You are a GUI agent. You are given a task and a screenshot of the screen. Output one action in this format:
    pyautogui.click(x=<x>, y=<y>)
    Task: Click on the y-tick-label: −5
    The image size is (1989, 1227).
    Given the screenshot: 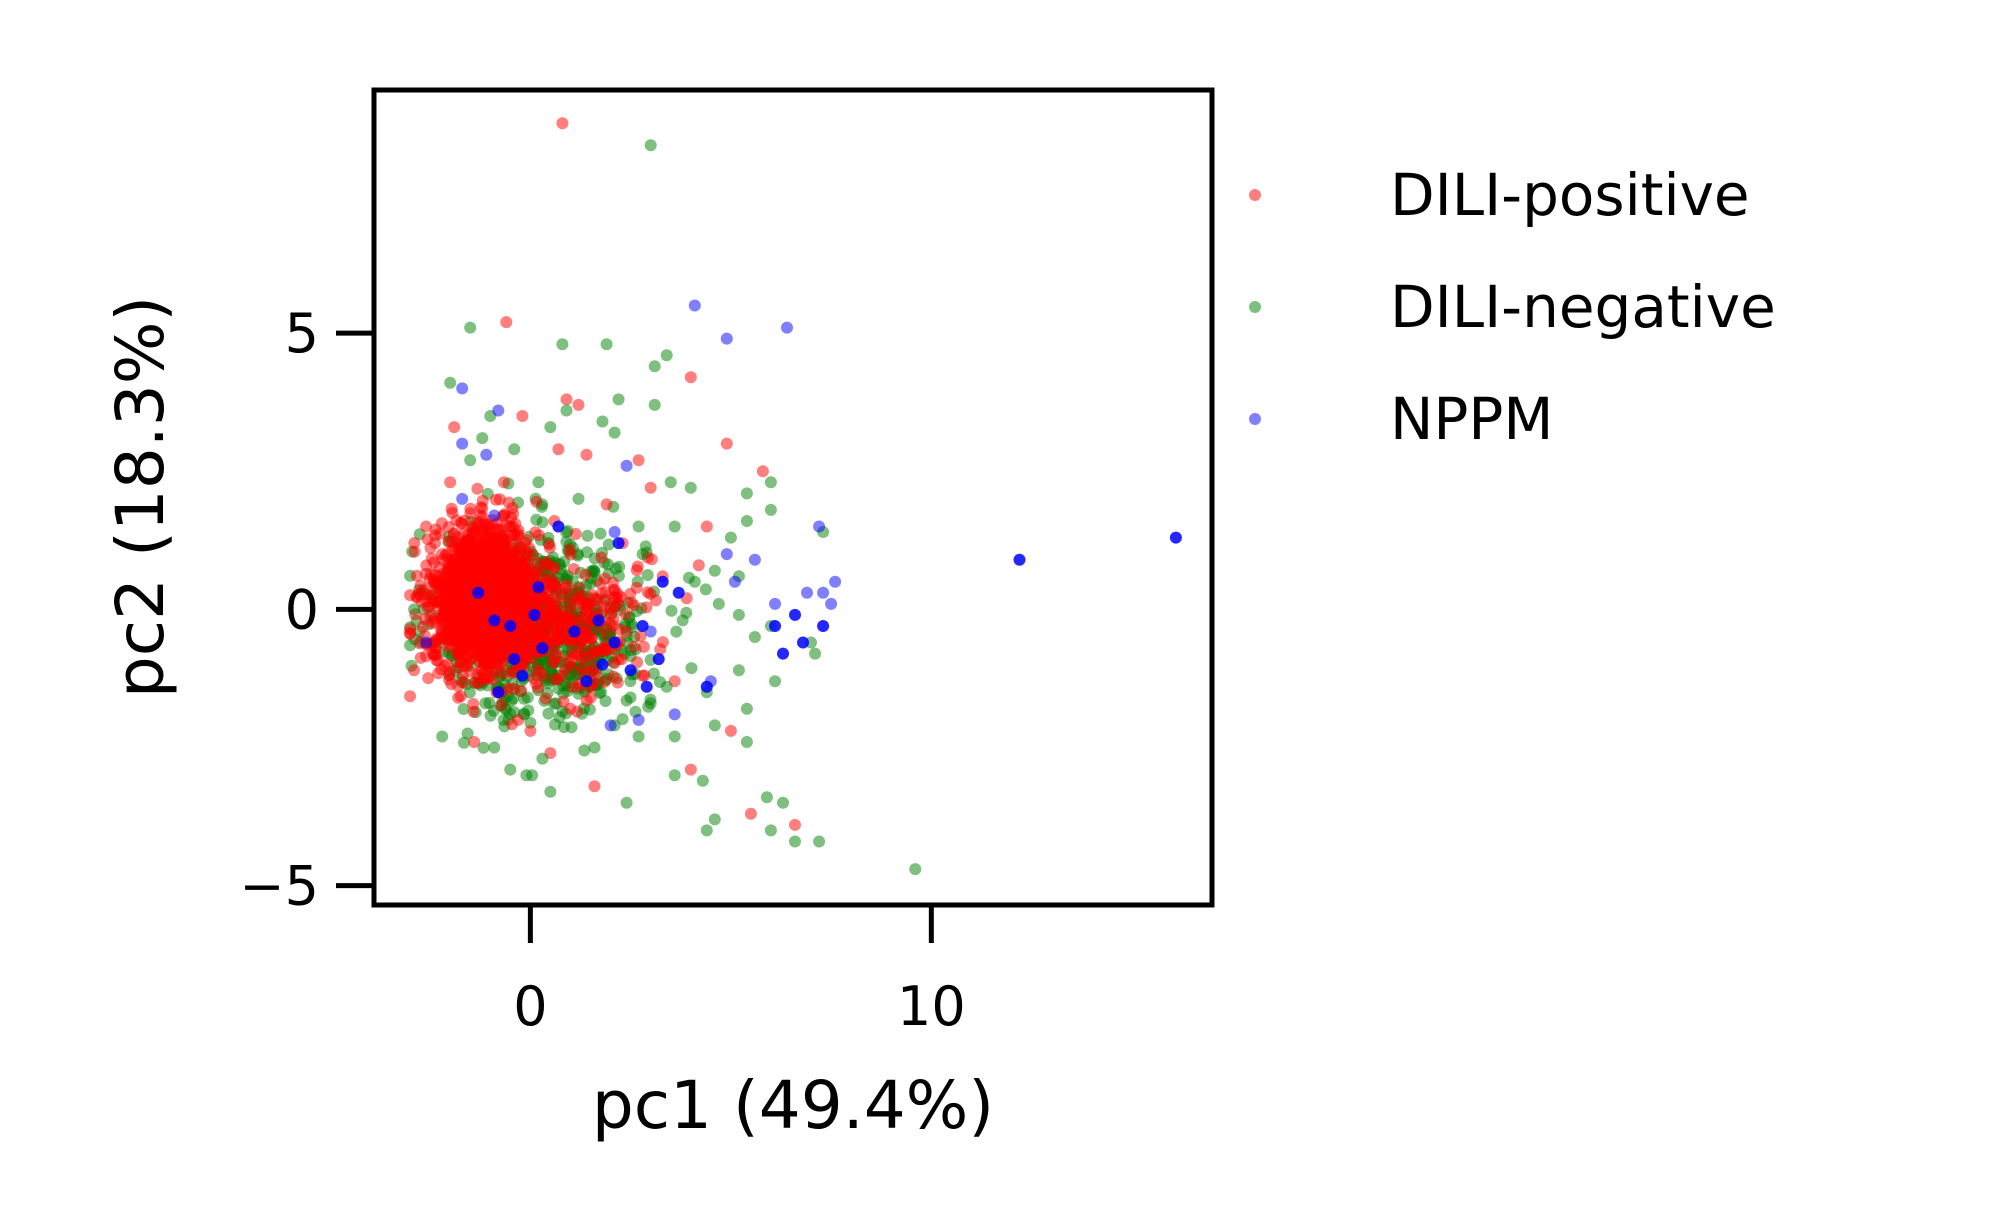 What is the action you would take?
    pyautogui.click(x=279, y=886)
    